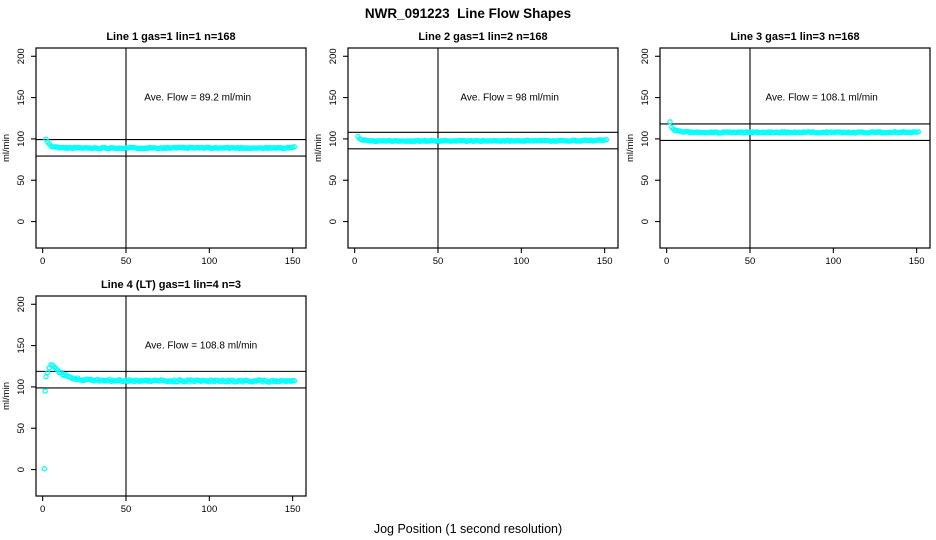  Describe the element at coordinates (197, 98) in the screenshot. I see `ave-flow-annotation: Ave. Flow = 89.2 ml/min` at that location.